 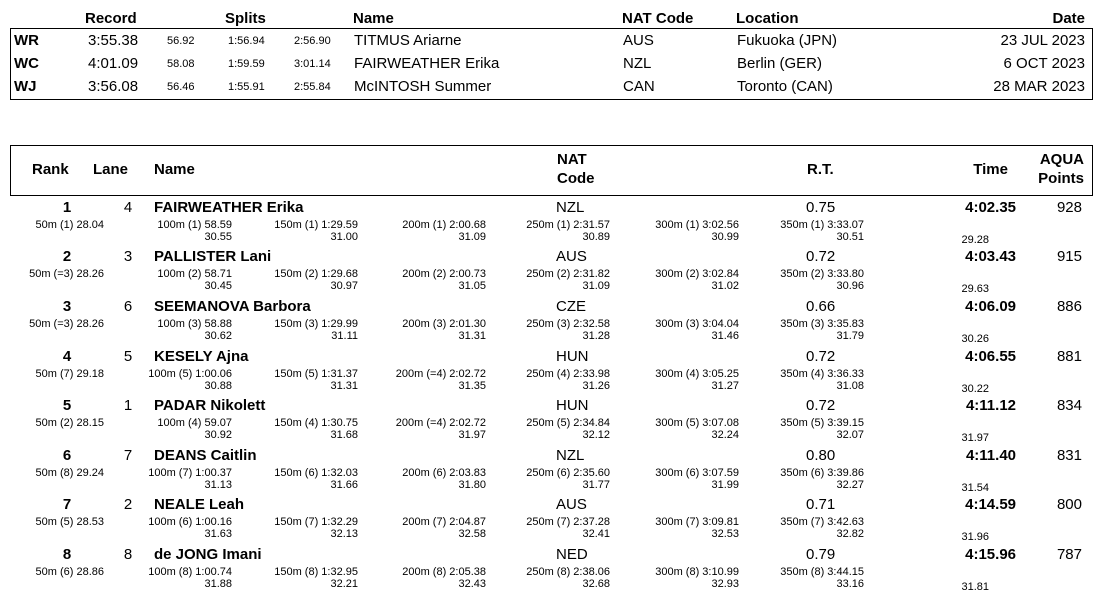 I want to click on lane: 1, so click(x=128, y=405).